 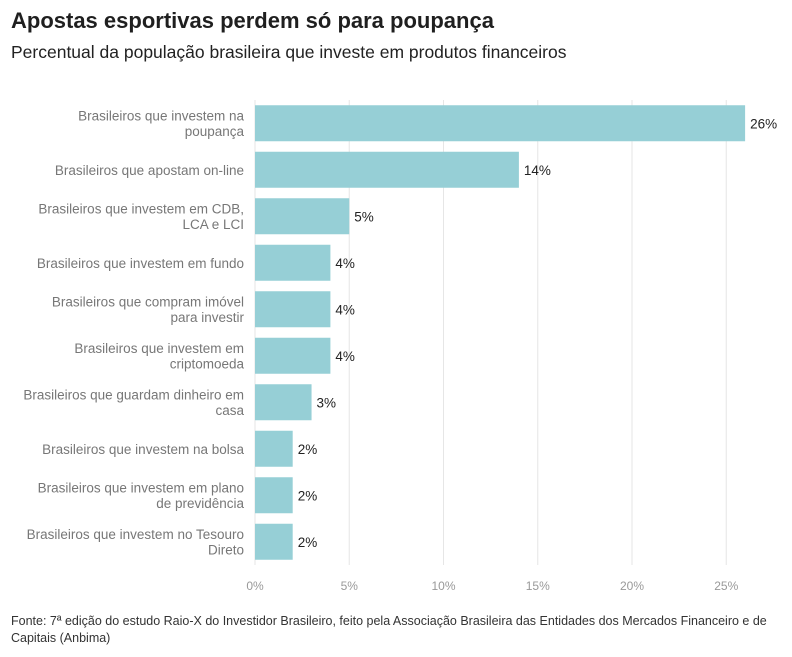 I want to click on category-label: Brasileiros que guardam dinheiro em casa, so click(x=133, y=403).